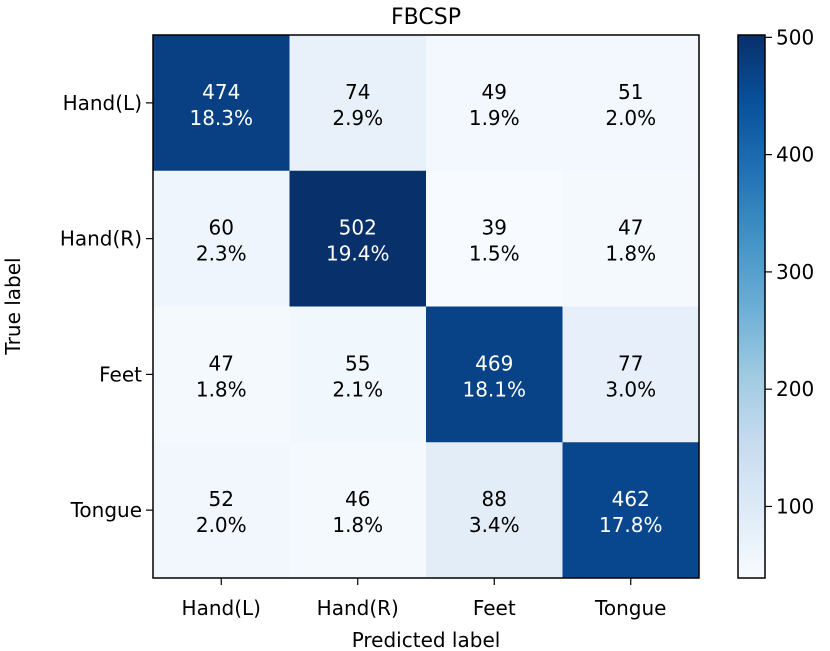  Describe the element at coordinates (494, 254) in the screenshot. I see `cell-percent-label: 1.5%` at that location.